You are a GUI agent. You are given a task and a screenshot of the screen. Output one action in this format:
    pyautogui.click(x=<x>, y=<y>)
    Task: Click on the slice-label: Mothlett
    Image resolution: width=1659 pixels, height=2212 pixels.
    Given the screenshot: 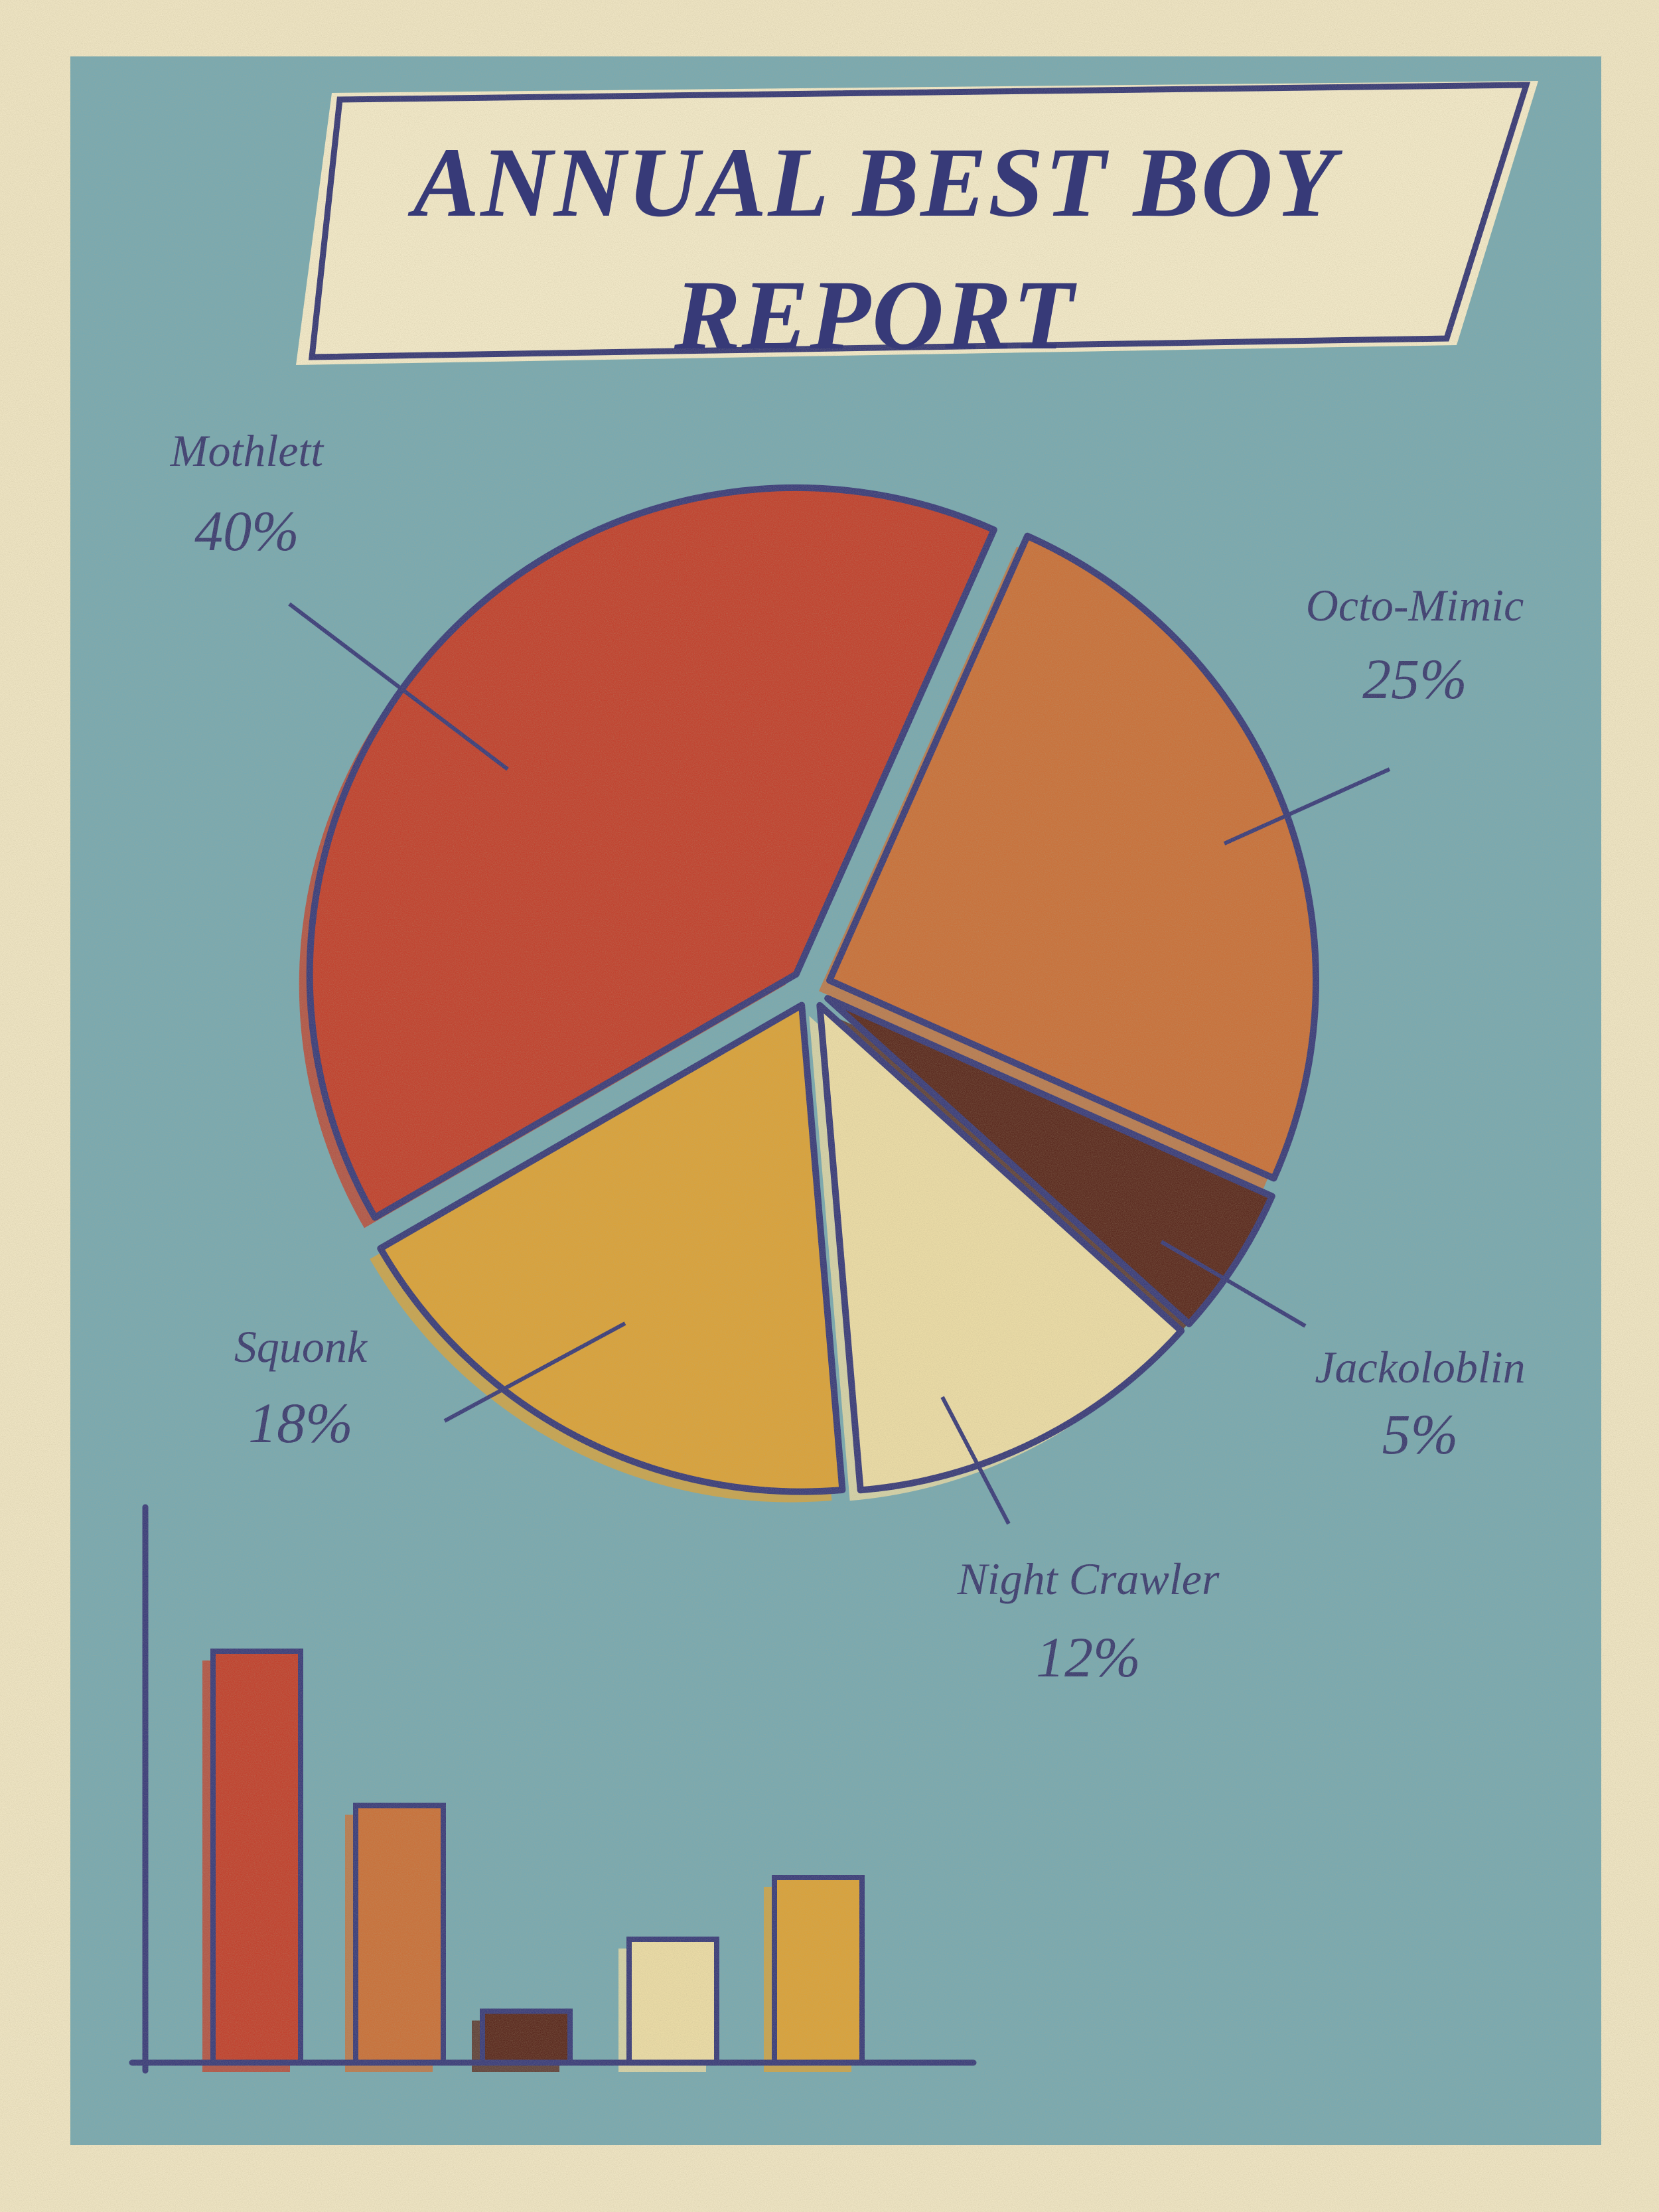 What is the action you would take?
    pyautogui.click(x=247, y=450)
    